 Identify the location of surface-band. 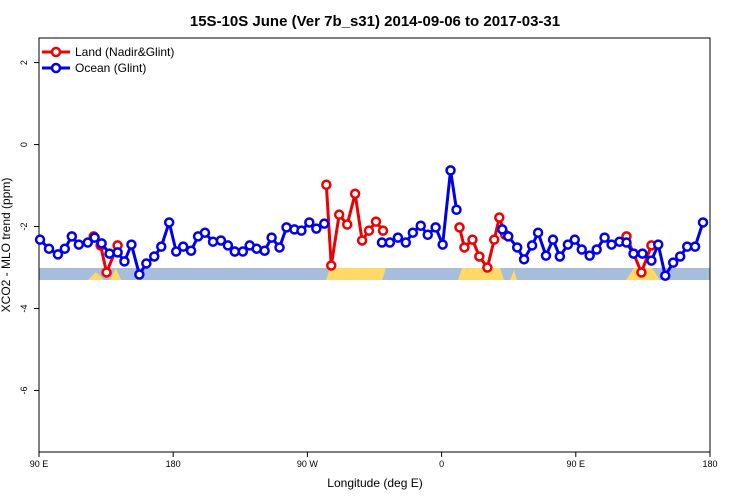
(374, 274).